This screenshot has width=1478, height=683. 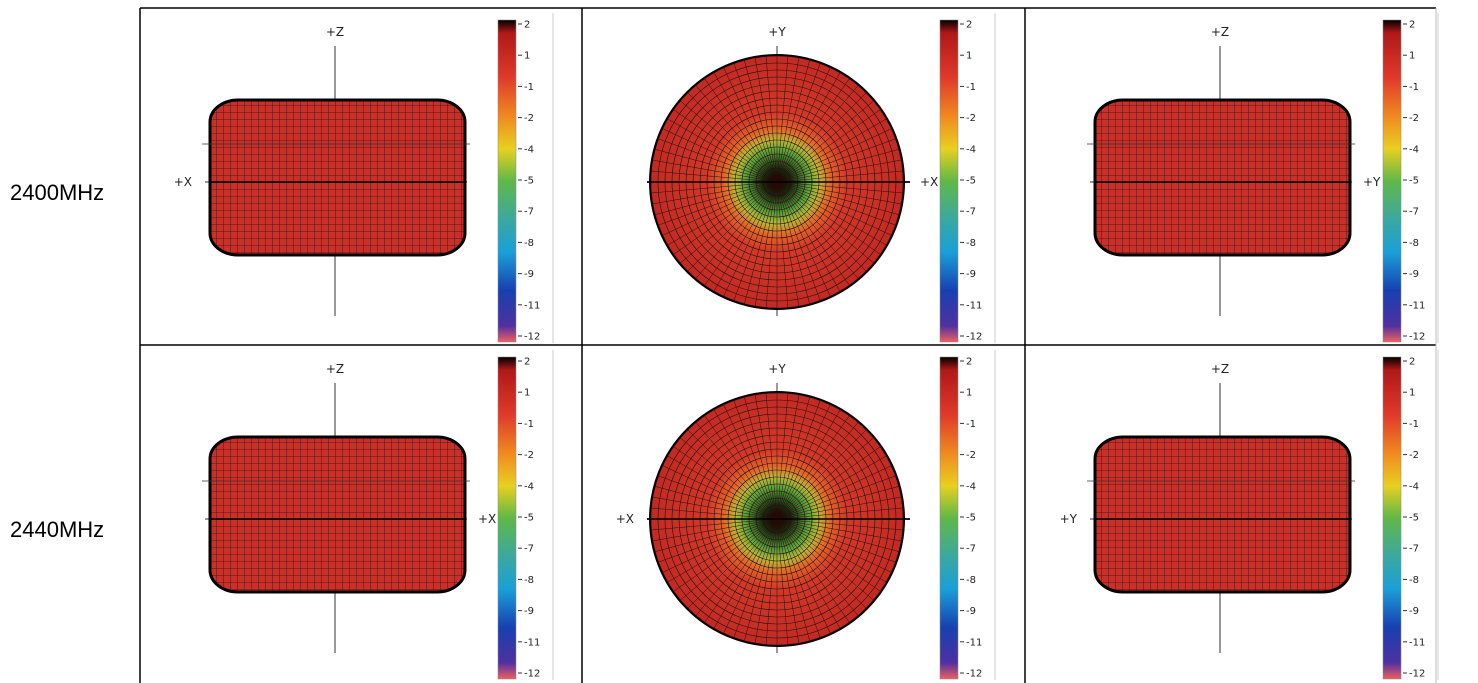 What do you see at coordinates (57, 529) in the screenshot?
I see `row-label: 2440MHz` at bounding box center [57, 529].